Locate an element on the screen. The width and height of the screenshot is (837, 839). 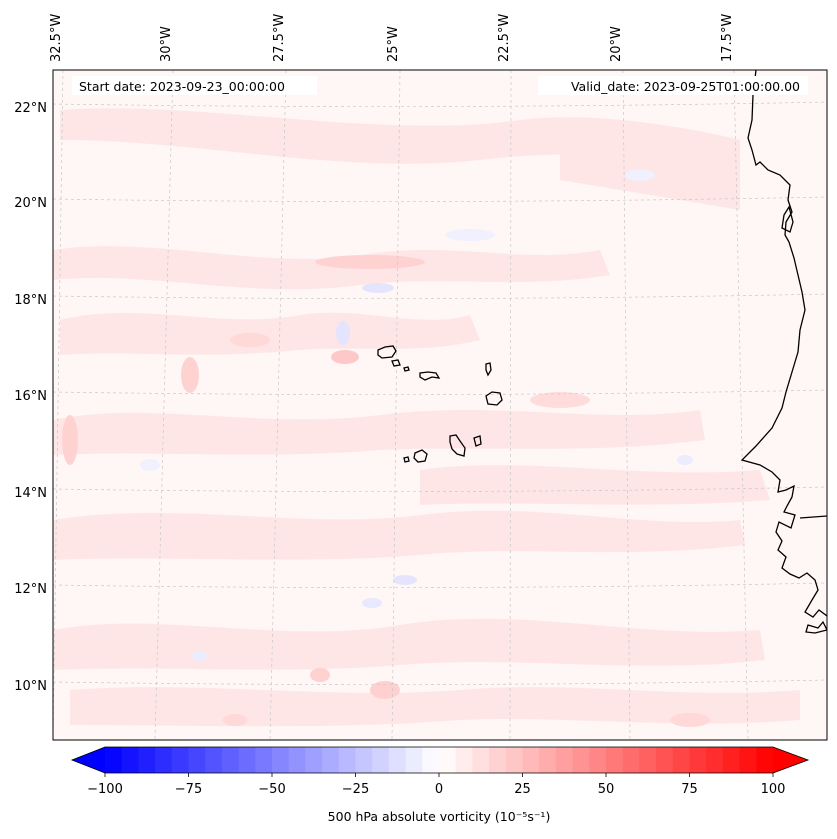
longitude-labels: 32.5°W 30°W 27.5°W 25°W 22.5°W 20°W 17.5°W is located at coordinates (392, 38).